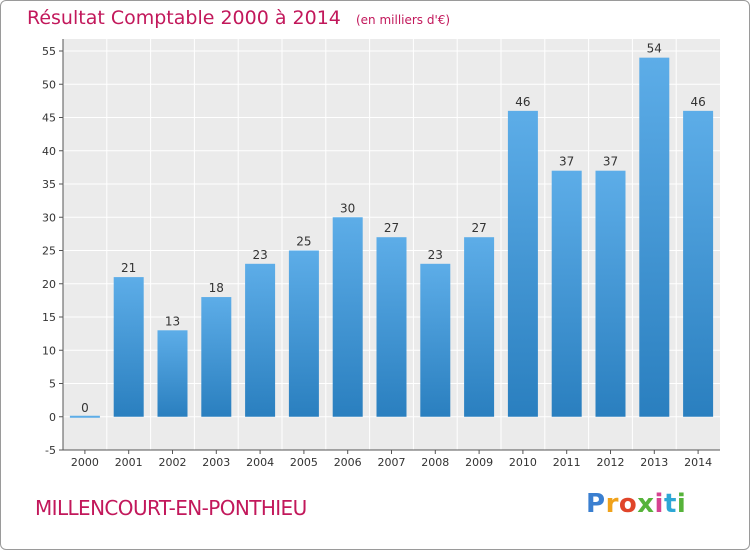 Image resolution: width=750 pixels, height=550 pixels. I want to click on bar-2002, so click(172, 373).